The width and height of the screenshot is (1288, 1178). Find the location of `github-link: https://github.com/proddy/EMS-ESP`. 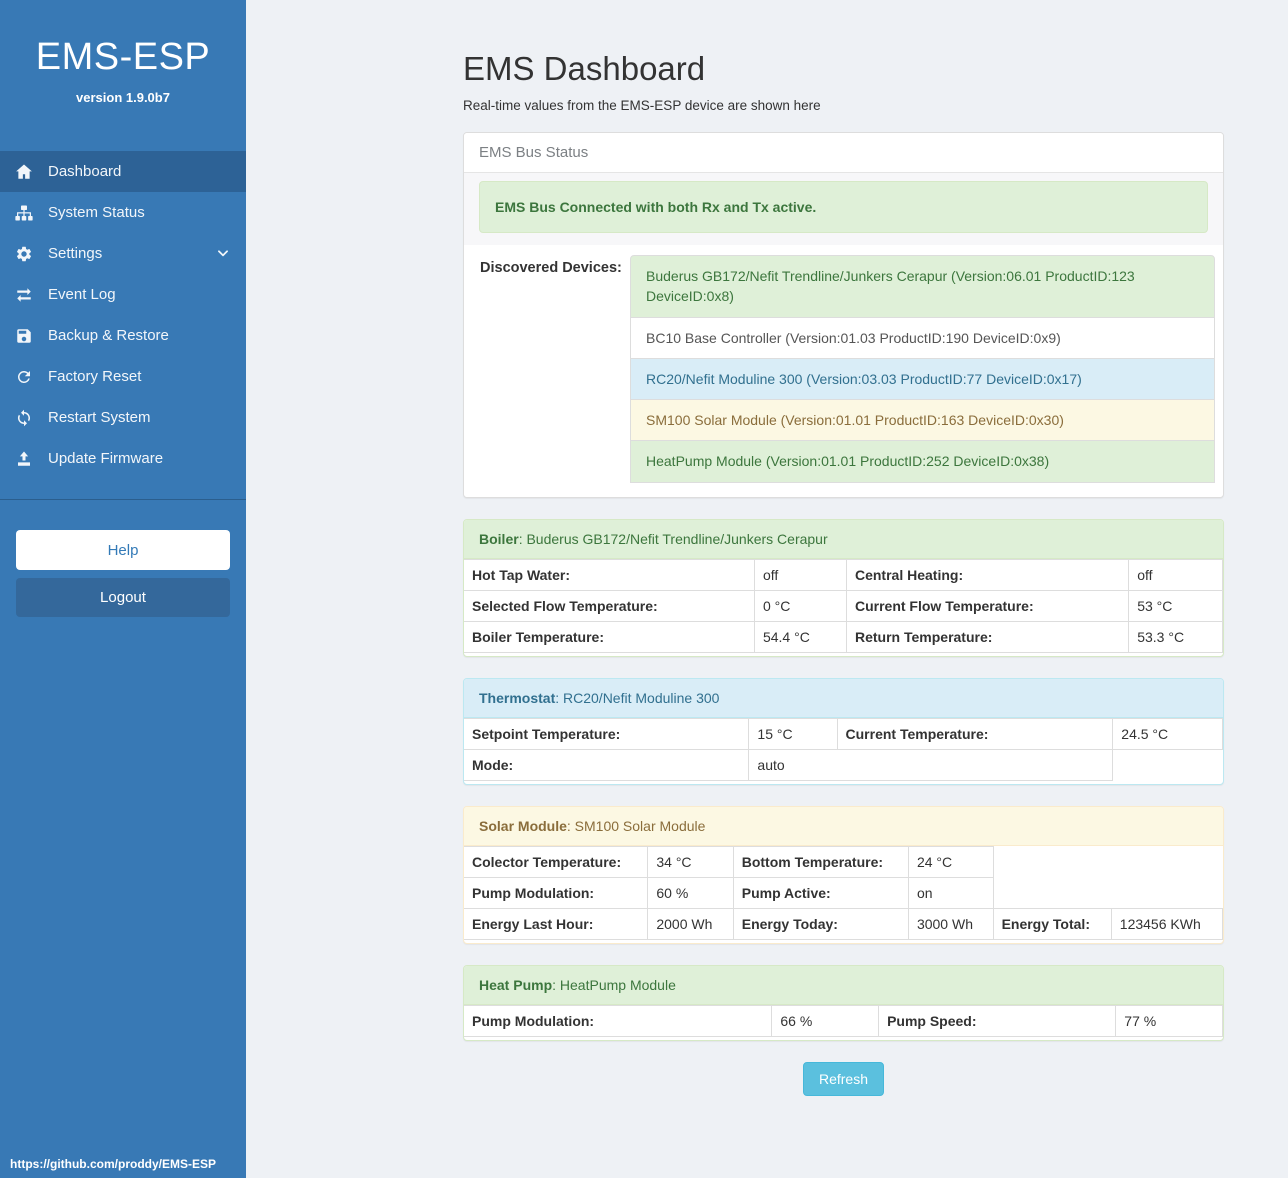

github-link: https://github.com/proddy/EMS-ESP is located at coordinates (113, 1164).